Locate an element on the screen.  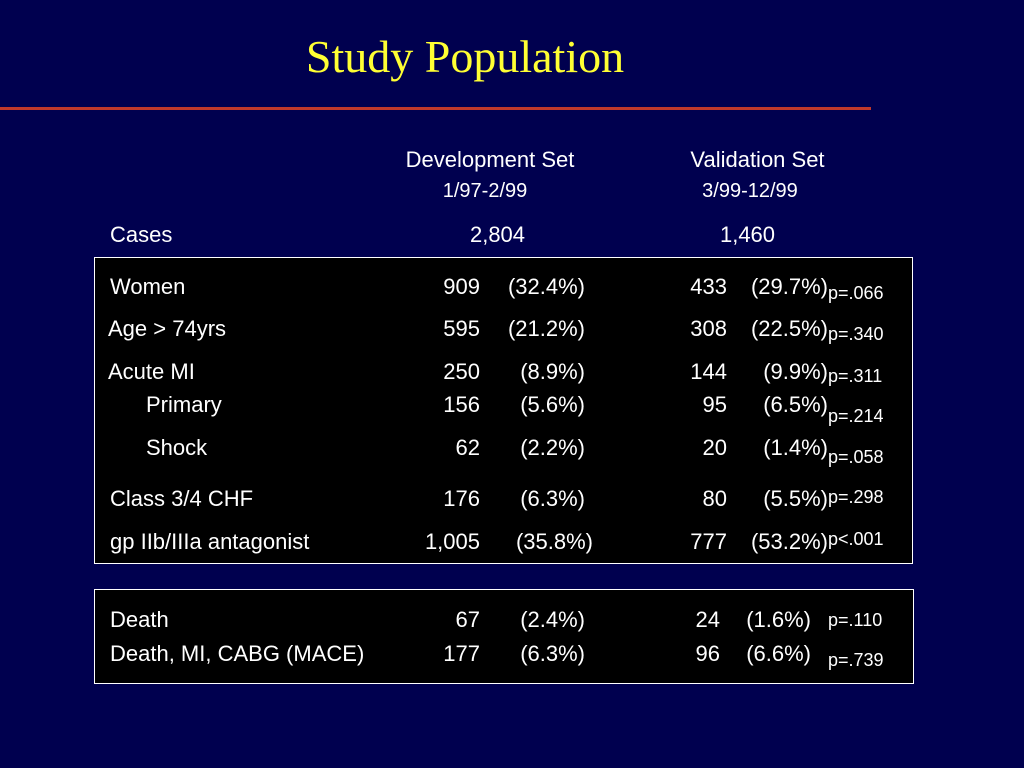
p-value: p=.110 is located at coordinates (855, 620).